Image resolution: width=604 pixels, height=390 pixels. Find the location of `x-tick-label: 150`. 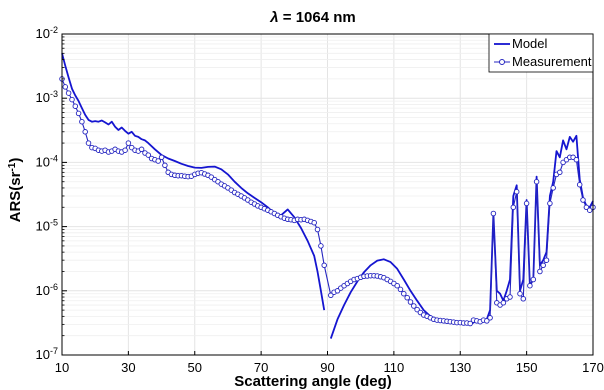

x-tick-label: 150 is located at coordinates (527, 367).